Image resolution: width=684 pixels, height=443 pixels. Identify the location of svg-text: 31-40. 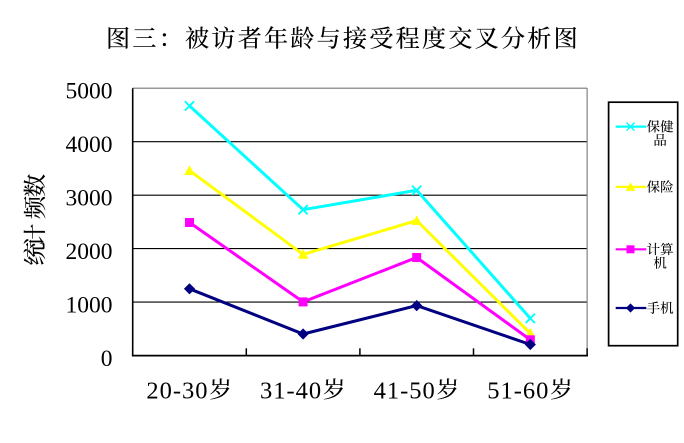
(291, 390).